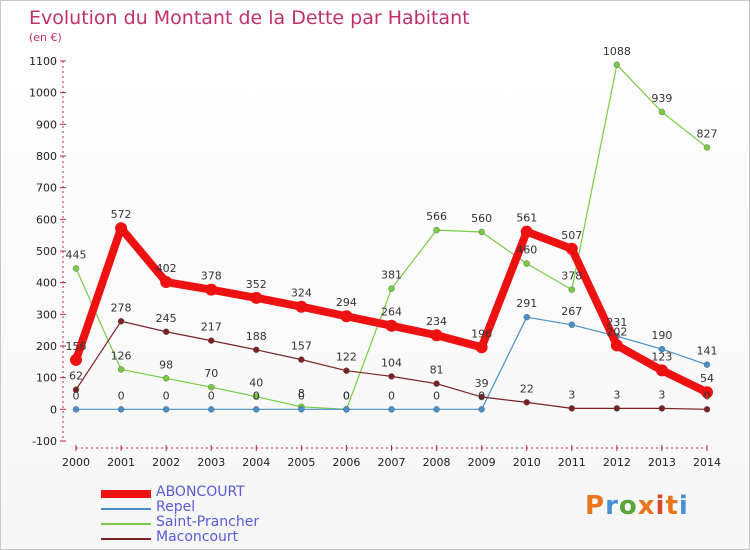 Image resolution: width=750 pixels, height=550 pixels. I want to click on y-tick-label: 1000, so click(43, 93).